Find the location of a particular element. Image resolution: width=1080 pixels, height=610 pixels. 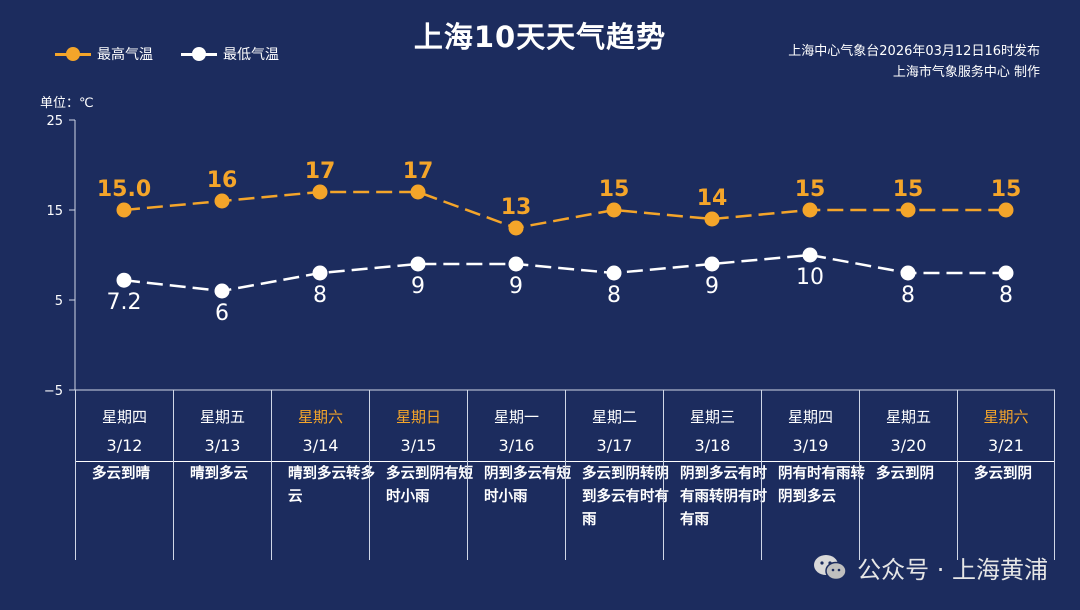

weather-description: 晴到多云转多云 is located at coordinates (331, 485).